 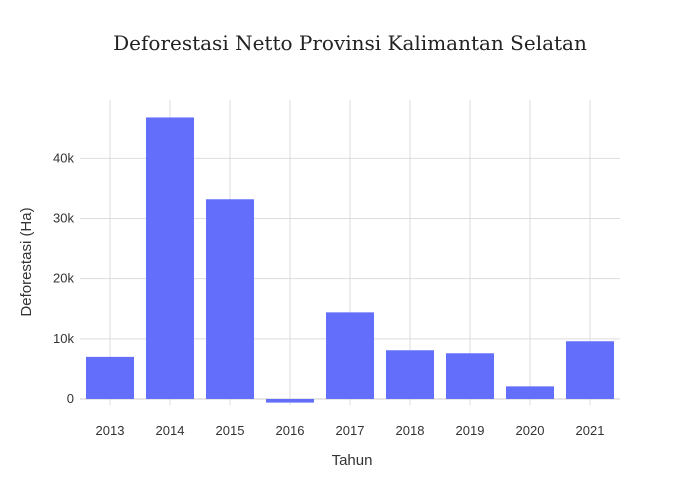 What do you see at coordinates (170, 258) in the screenshot?
I see `bar-2014` at bounding box center [170, 258].